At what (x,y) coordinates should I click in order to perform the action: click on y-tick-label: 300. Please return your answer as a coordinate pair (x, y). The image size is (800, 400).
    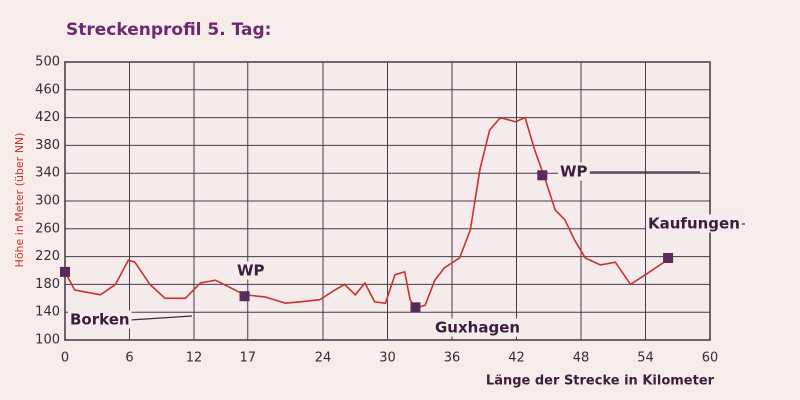
    Looking at the image, I should click on (47, 201).